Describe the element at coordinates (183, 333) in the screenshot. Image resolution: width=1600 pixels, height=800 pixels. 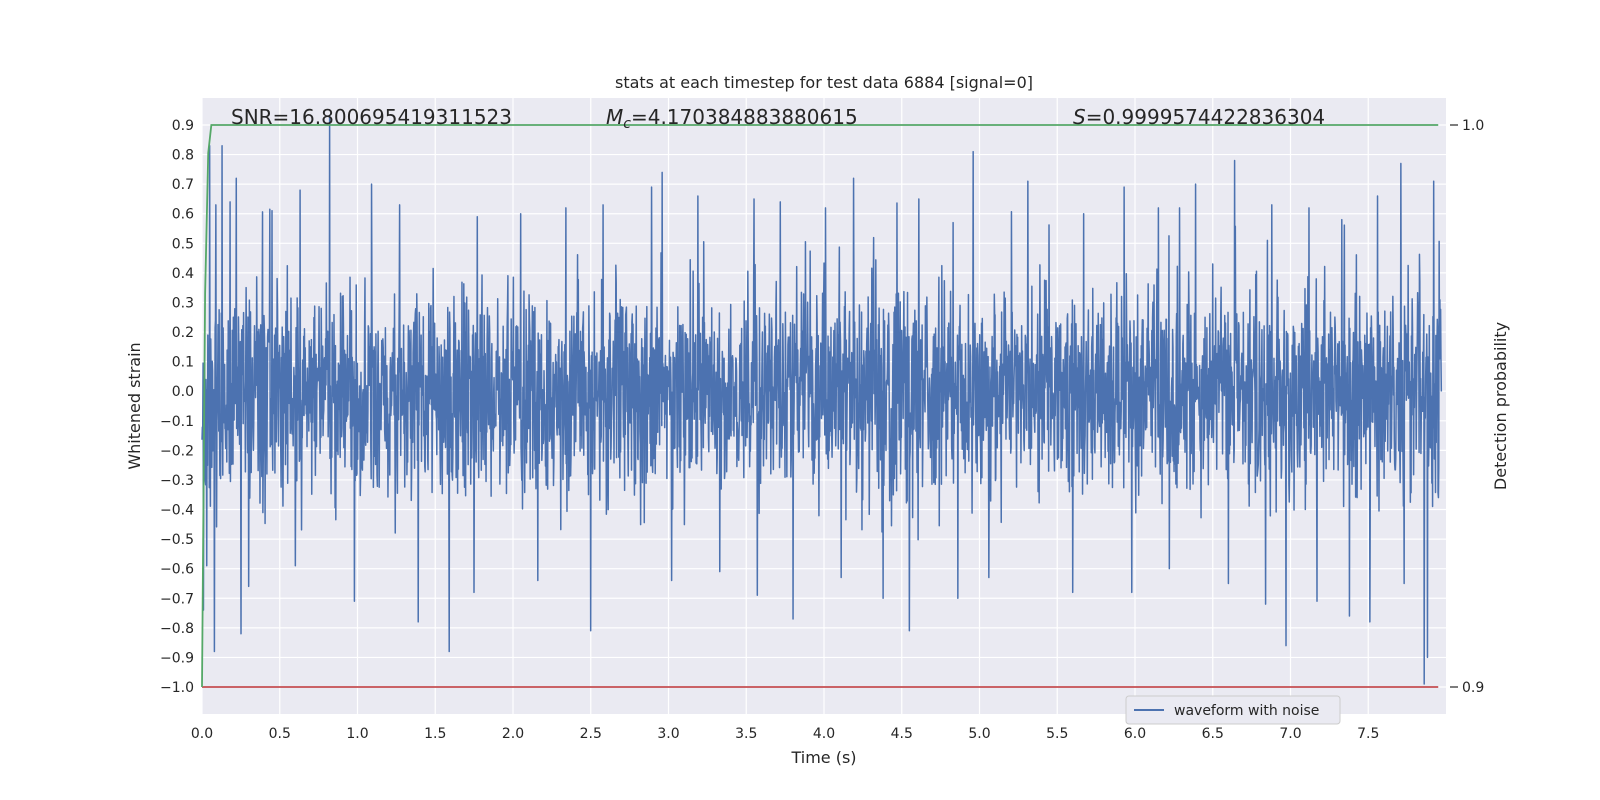
I see `y-tick-label: 0.2` at that location.